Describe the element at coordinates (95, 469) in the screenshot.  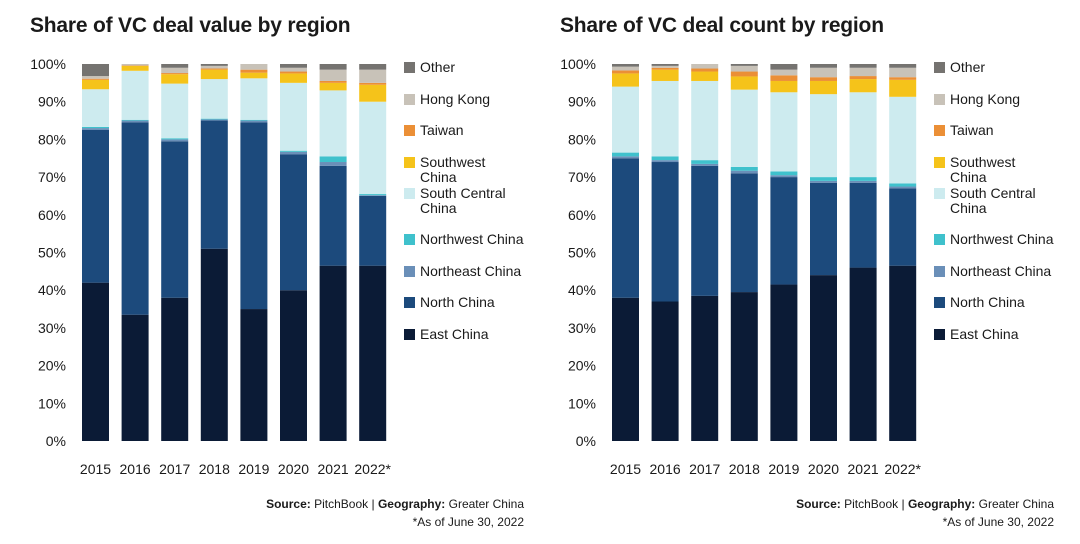
I see `x-tick-label: 2015` at that location.